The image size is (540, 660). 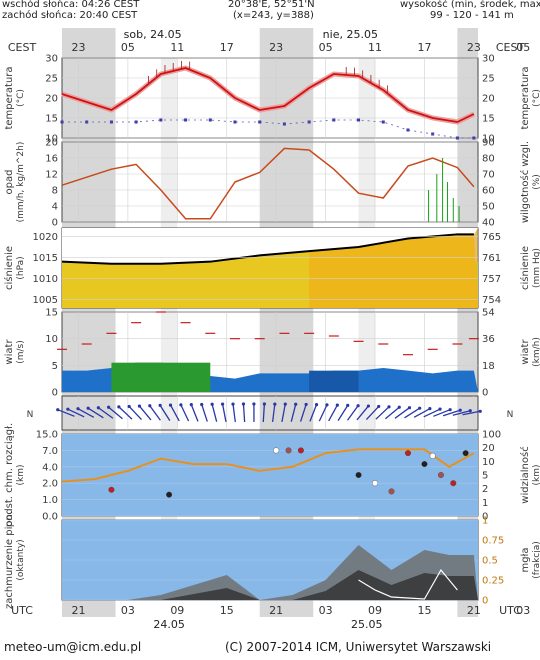 I want to click on y-tick-label-right: 0.25, so click(x=493, y=581).